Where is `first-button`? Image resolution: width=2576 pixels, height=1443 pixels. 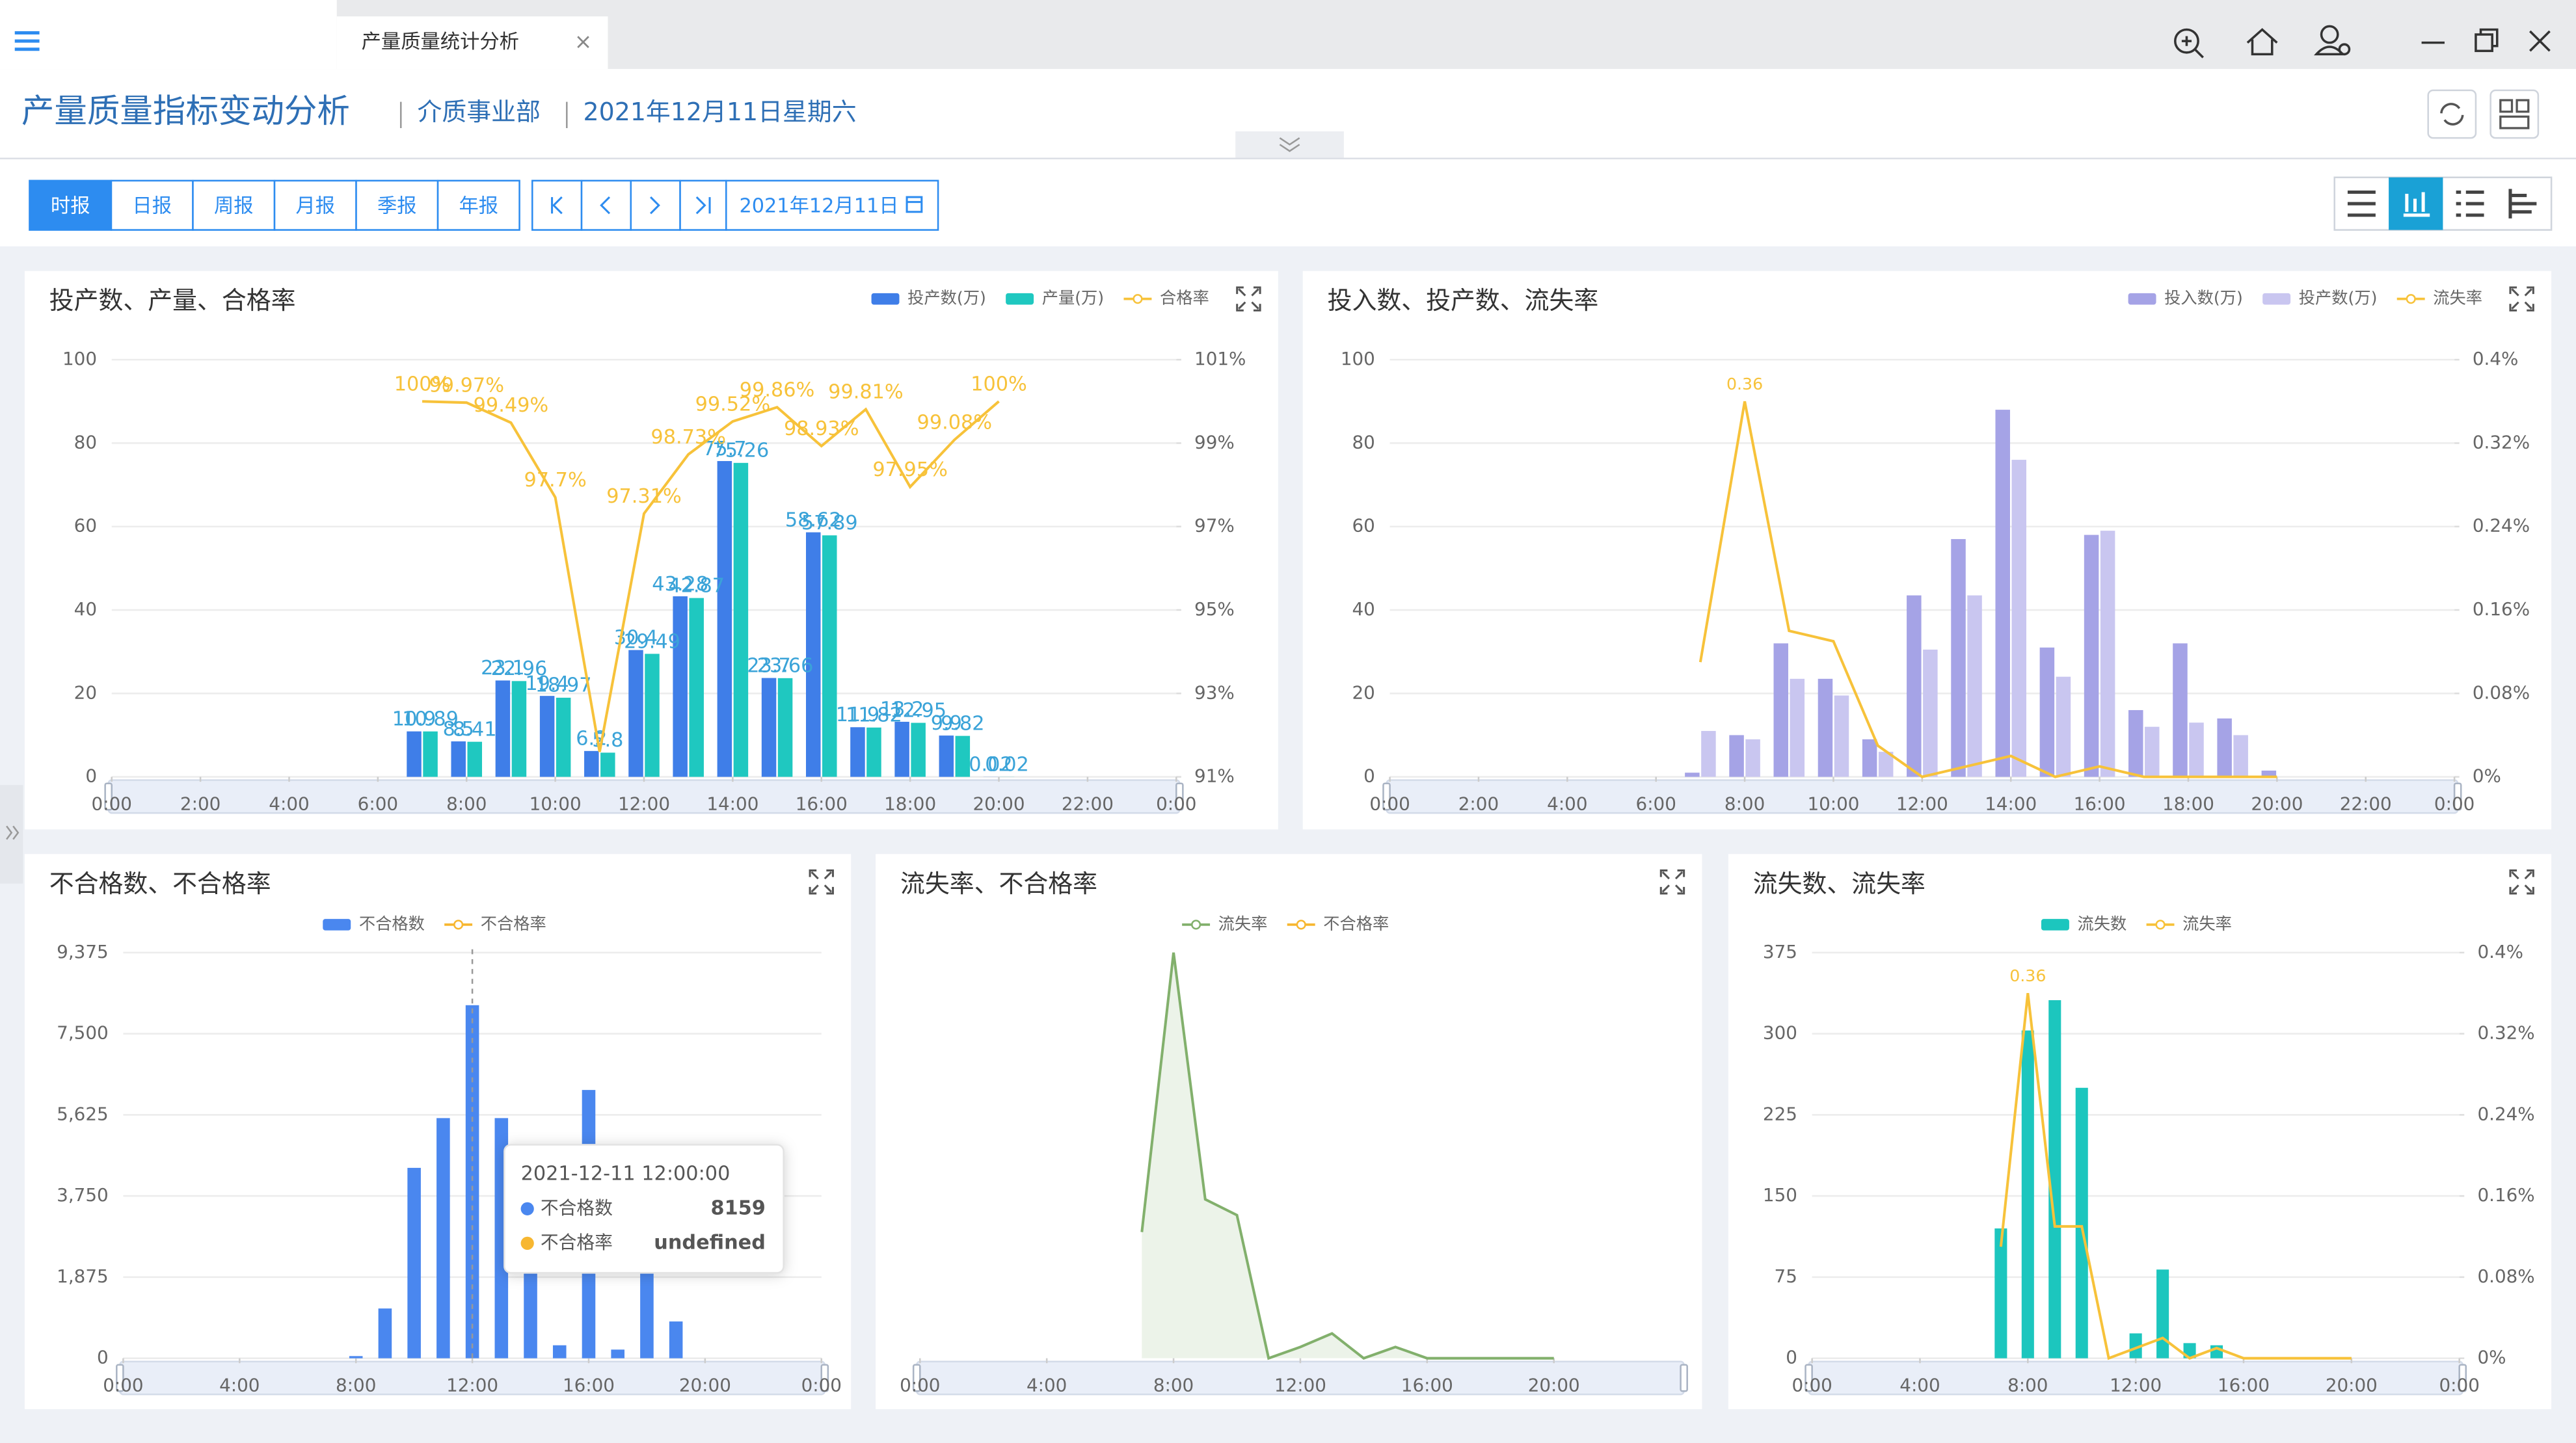 first-button is located at coordinates (557, 205).